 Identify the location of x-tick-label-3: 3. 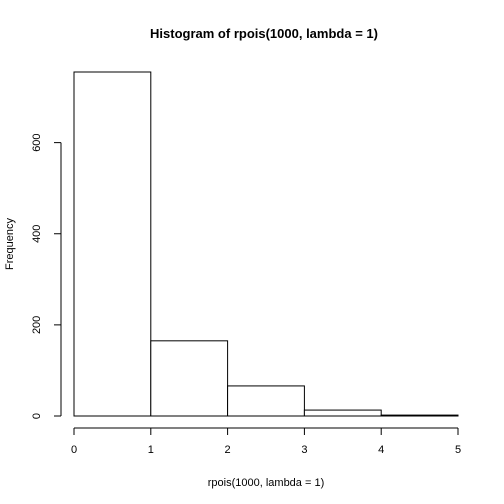
(304, 450).